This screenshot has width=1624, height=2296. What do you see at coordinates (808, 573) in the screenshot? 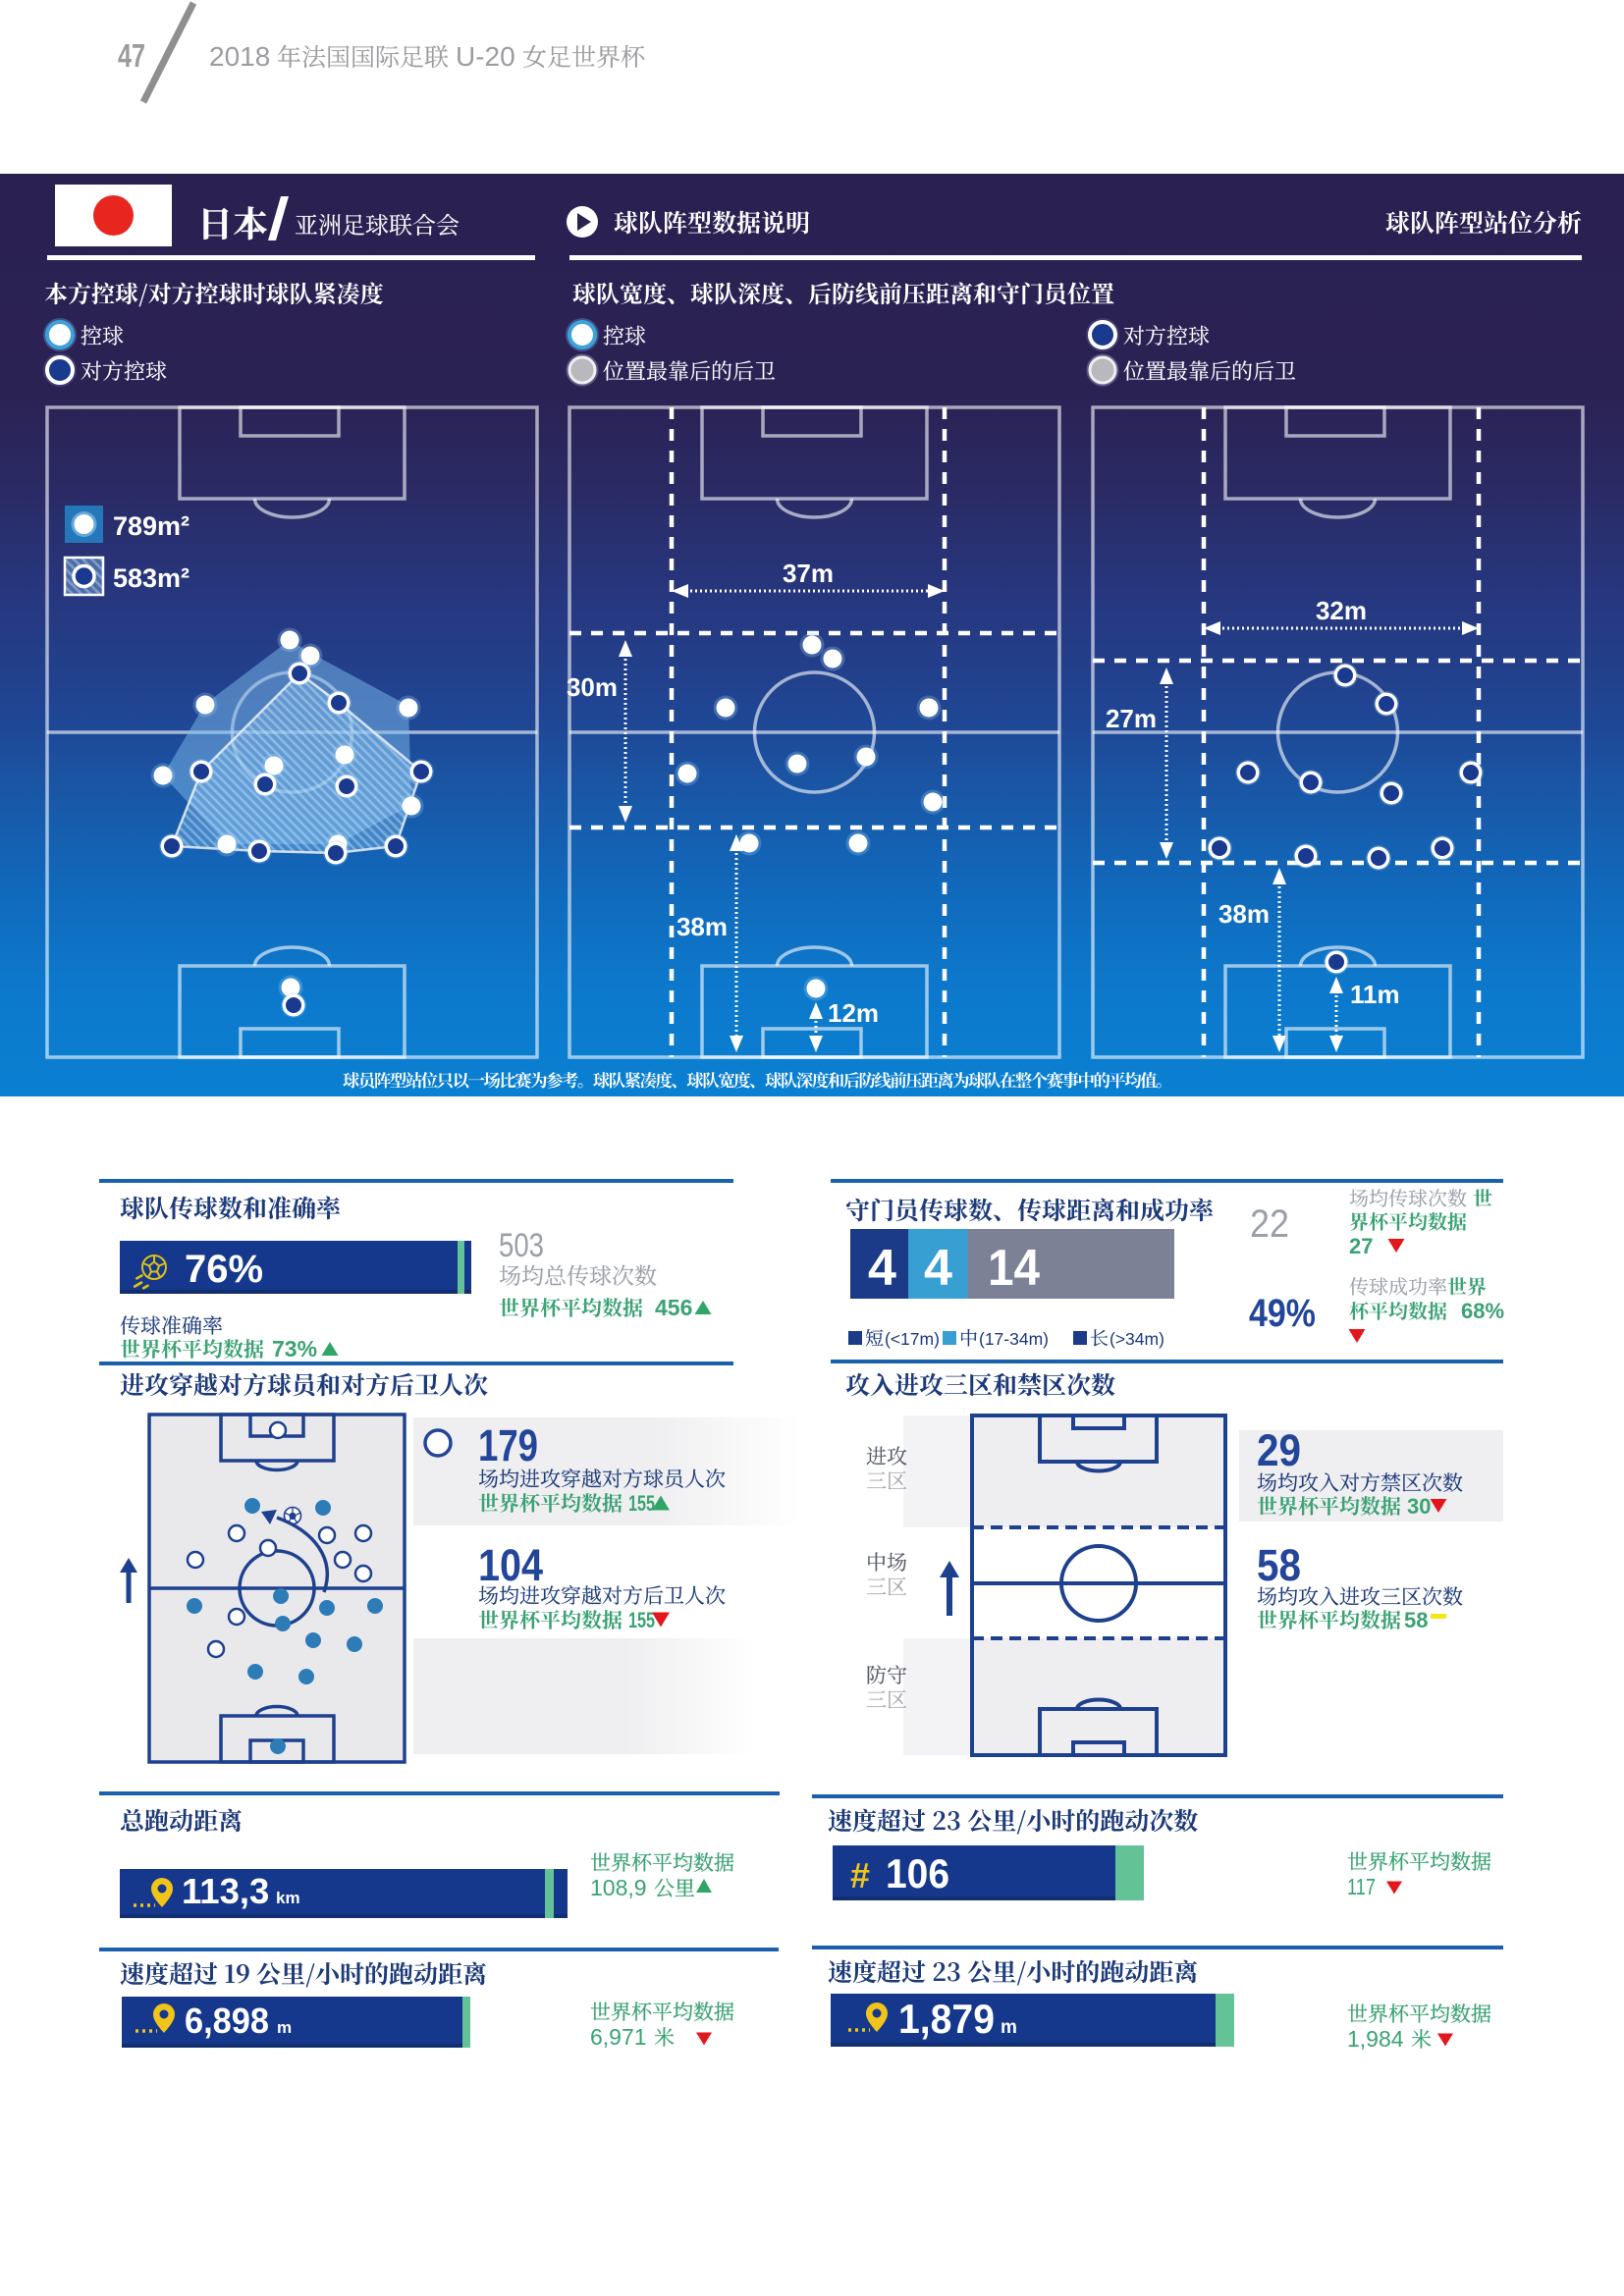
I see `svg-text: 37m` at bounding box center [808, 573].